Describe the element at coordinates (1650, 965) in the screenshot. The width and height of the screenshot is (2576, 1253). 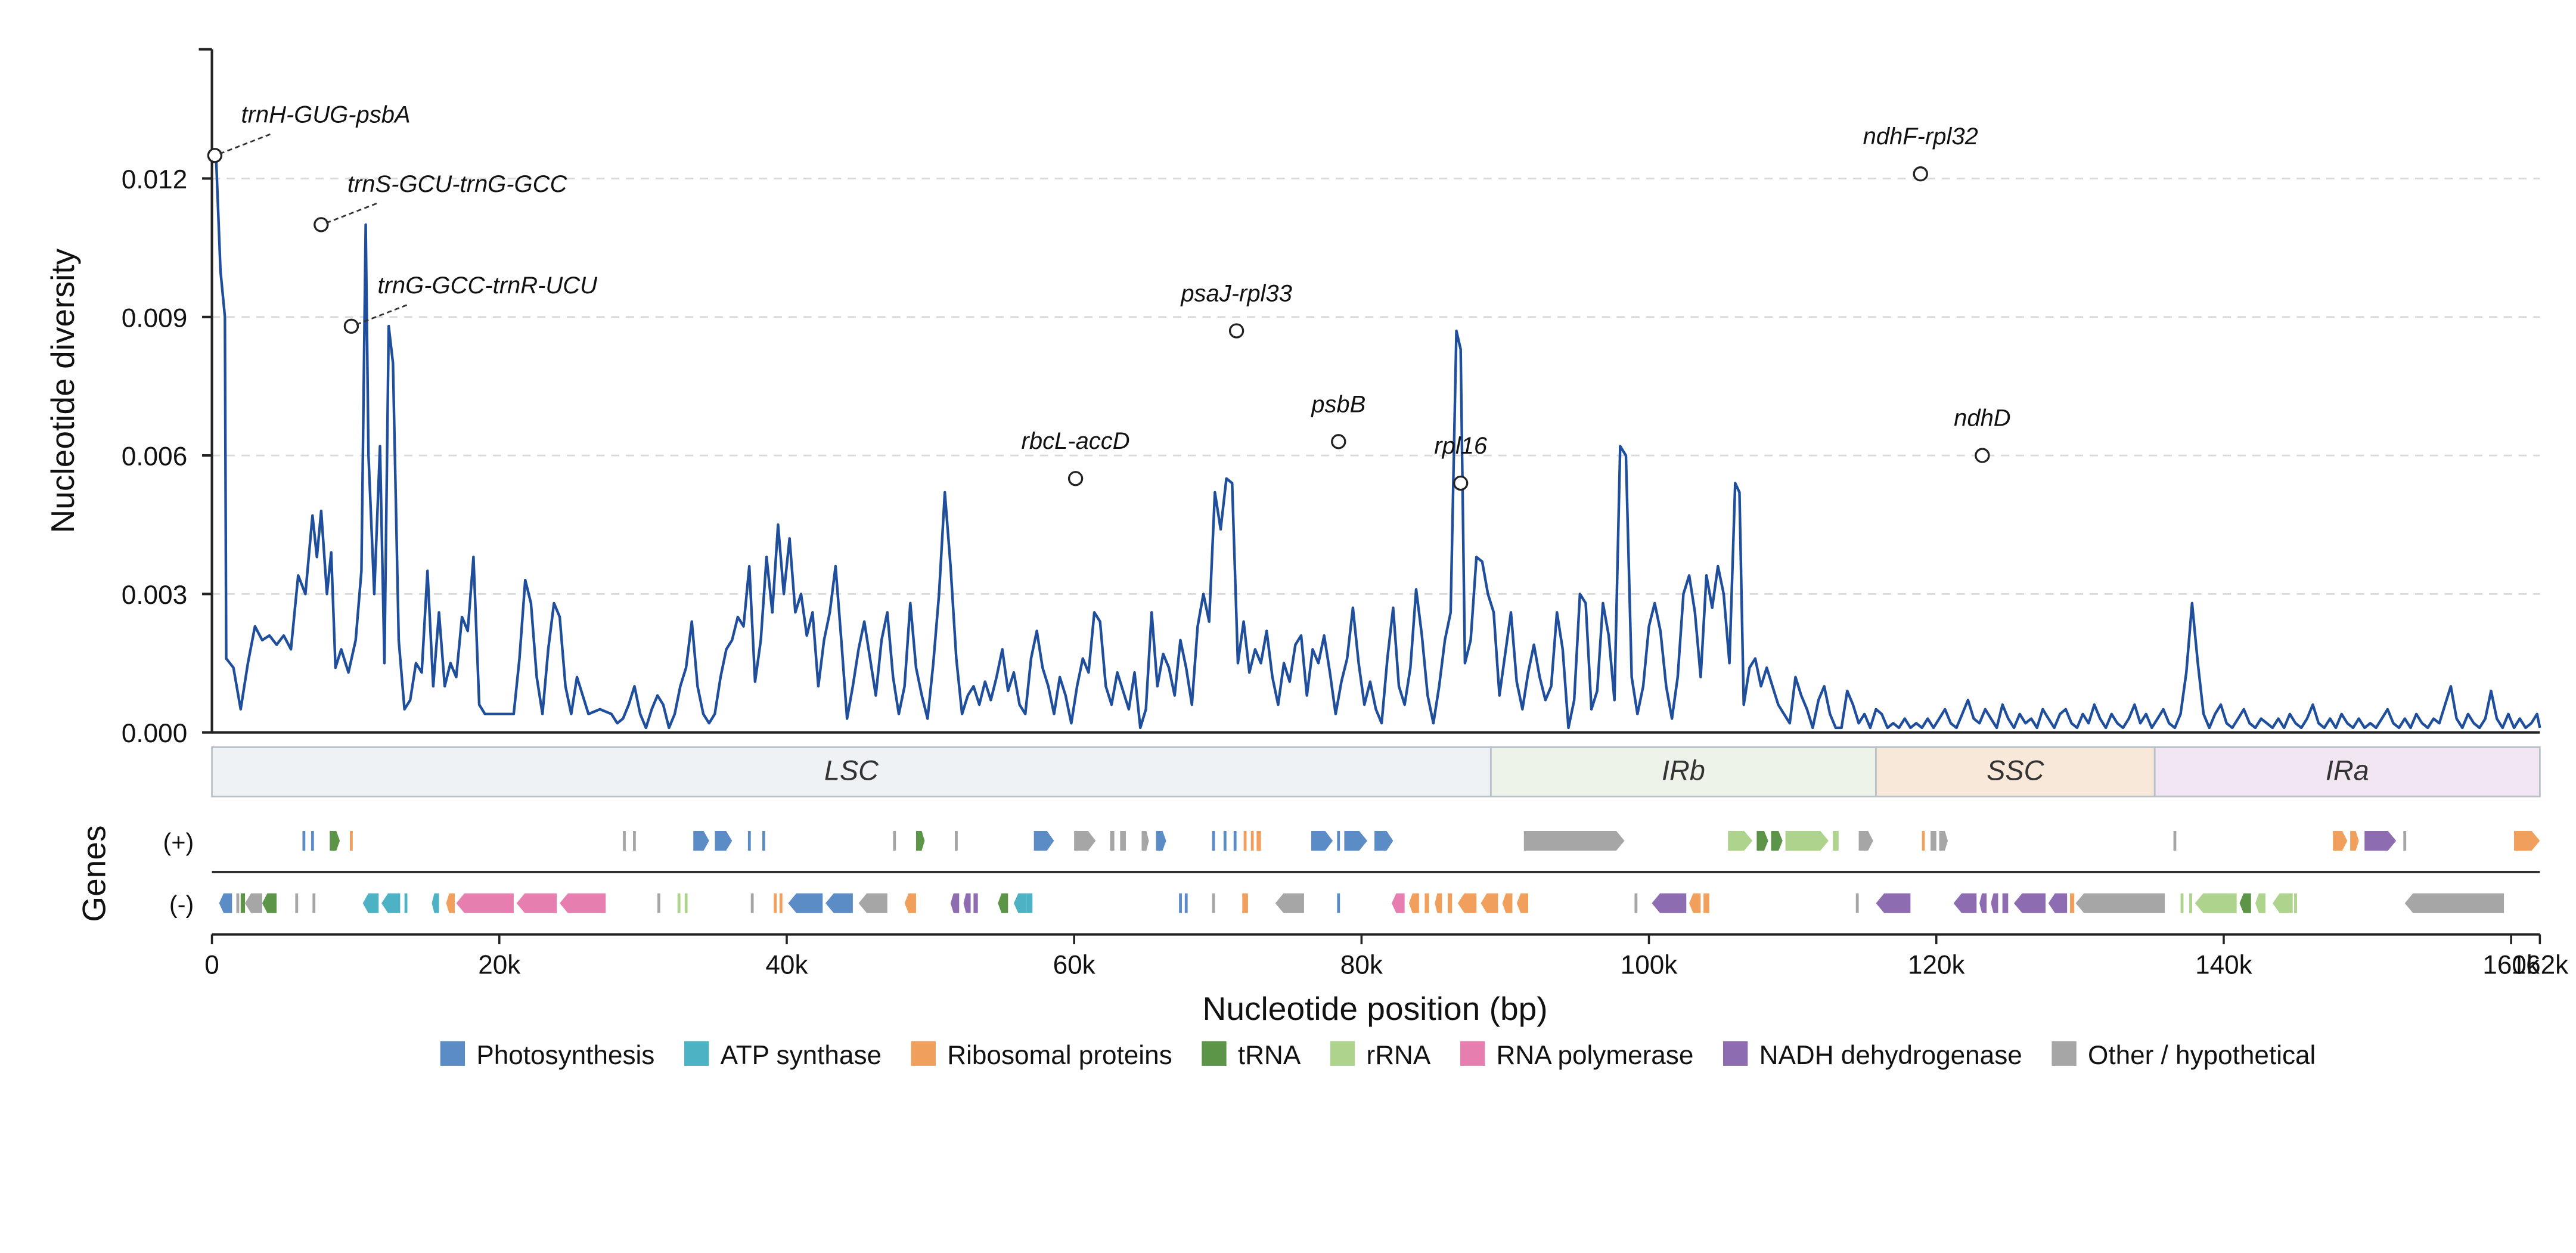
I see `x-tick-label: 100k` at that location.